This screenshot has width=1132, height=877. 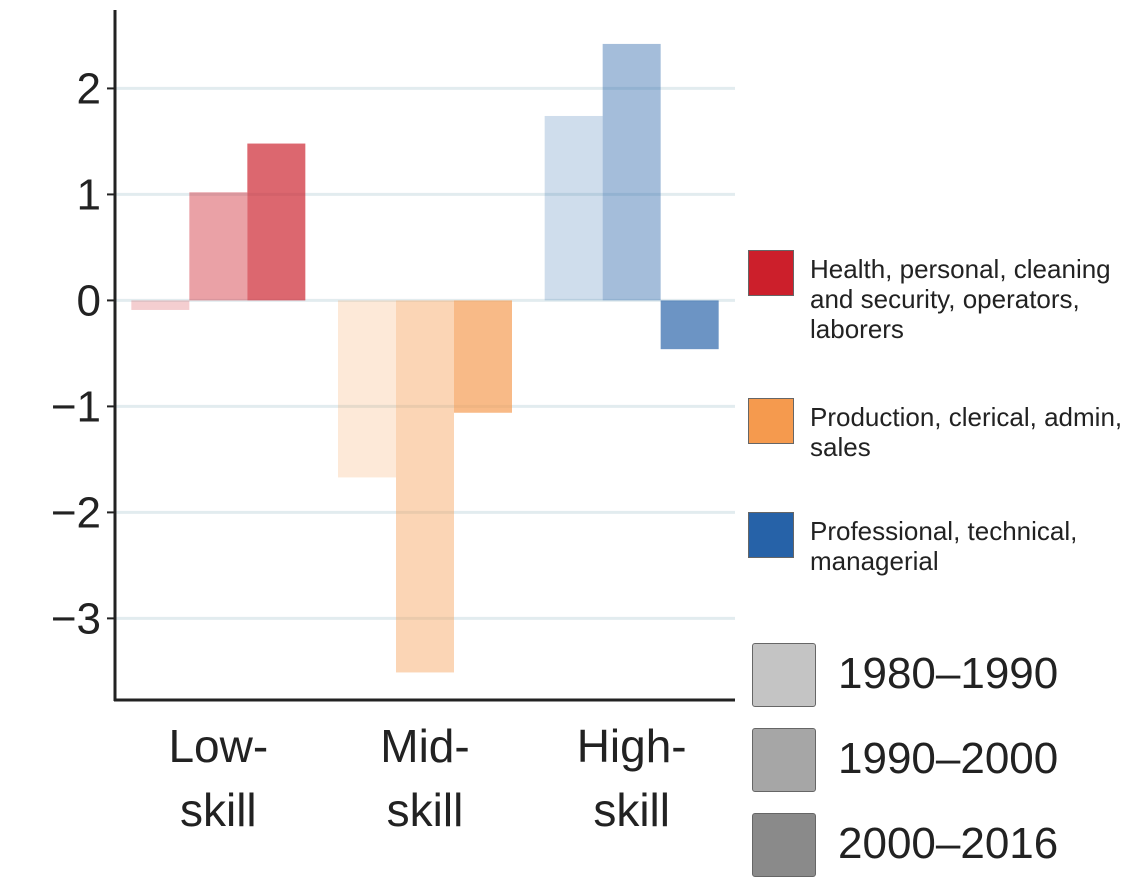 I want to click on x-tick-label: Mid-, so click(x=424, y=746).